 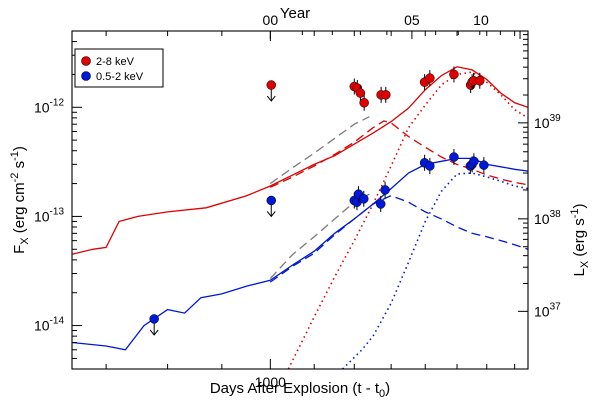 What do you see at coordinates (154, 332) in the screenshot?
I see `point-soft-0-limit-arrow` at bounding box center [154, 332].